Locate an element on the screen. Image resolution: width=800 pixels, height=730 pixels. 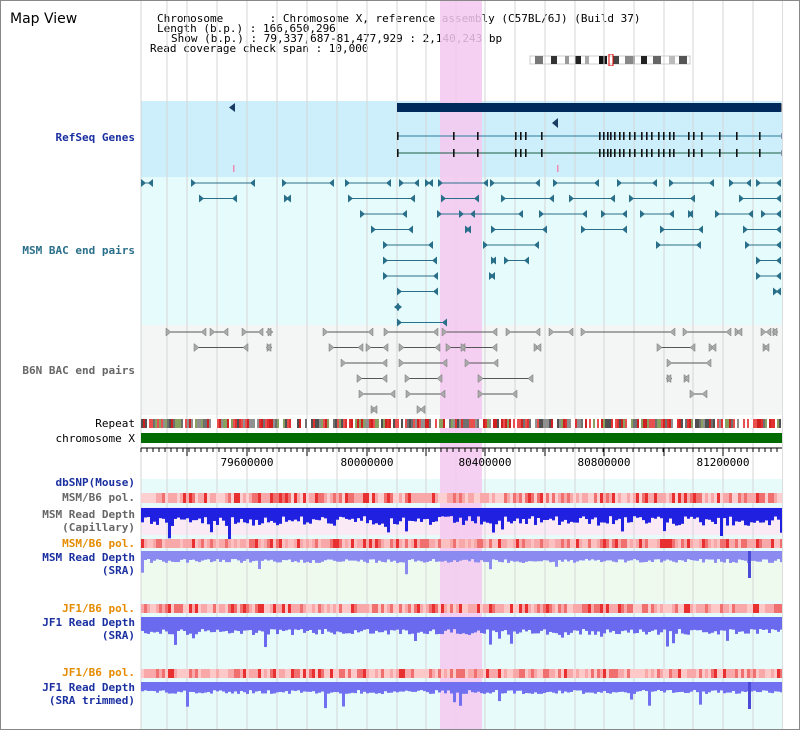
msm-read-depth-sra-label: MSM Read Depth (SRA) is located at coordinates (88, 564).